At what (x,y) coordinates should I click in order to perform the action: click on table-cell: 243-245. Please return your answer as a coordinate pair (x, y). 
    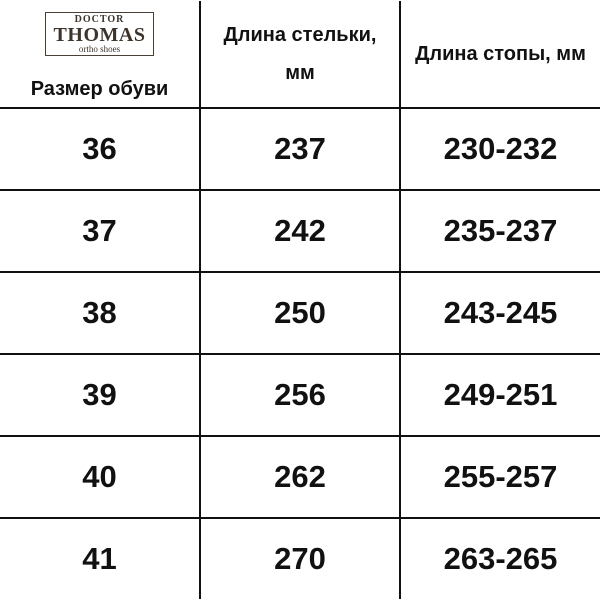
    Looking at the image, I should click on (499, 313).